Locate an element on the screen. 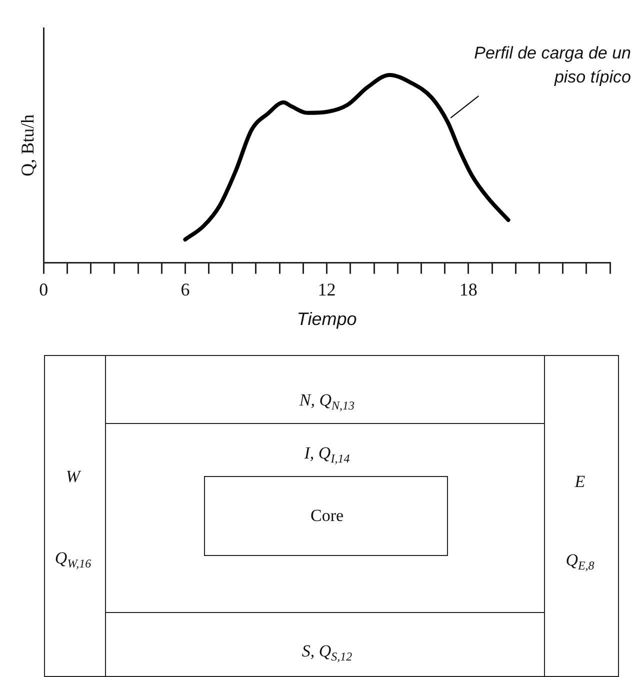 The image size is (635, 677). text: Core is located at coordinates (327, 516).